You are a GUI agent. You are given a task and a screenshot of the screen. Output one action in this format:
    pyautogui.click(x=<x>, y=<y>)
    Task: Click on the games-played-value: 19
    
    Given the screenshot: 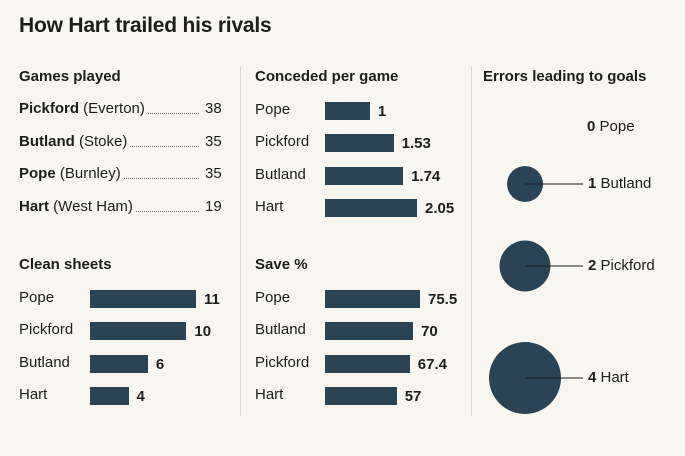 What is the action you would take?
    pyautogui.click(x=213, y=206)
    